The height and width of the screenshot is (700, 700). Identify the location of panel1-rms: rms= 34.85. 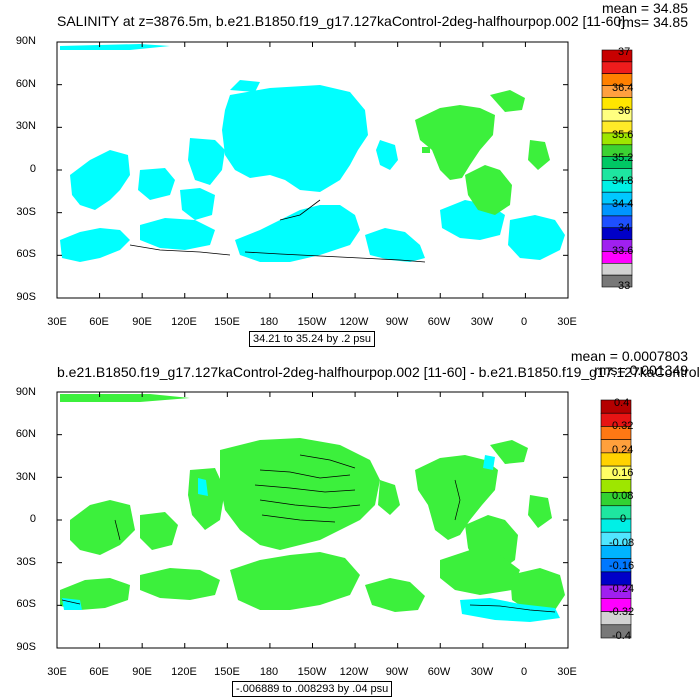
(652, 22).